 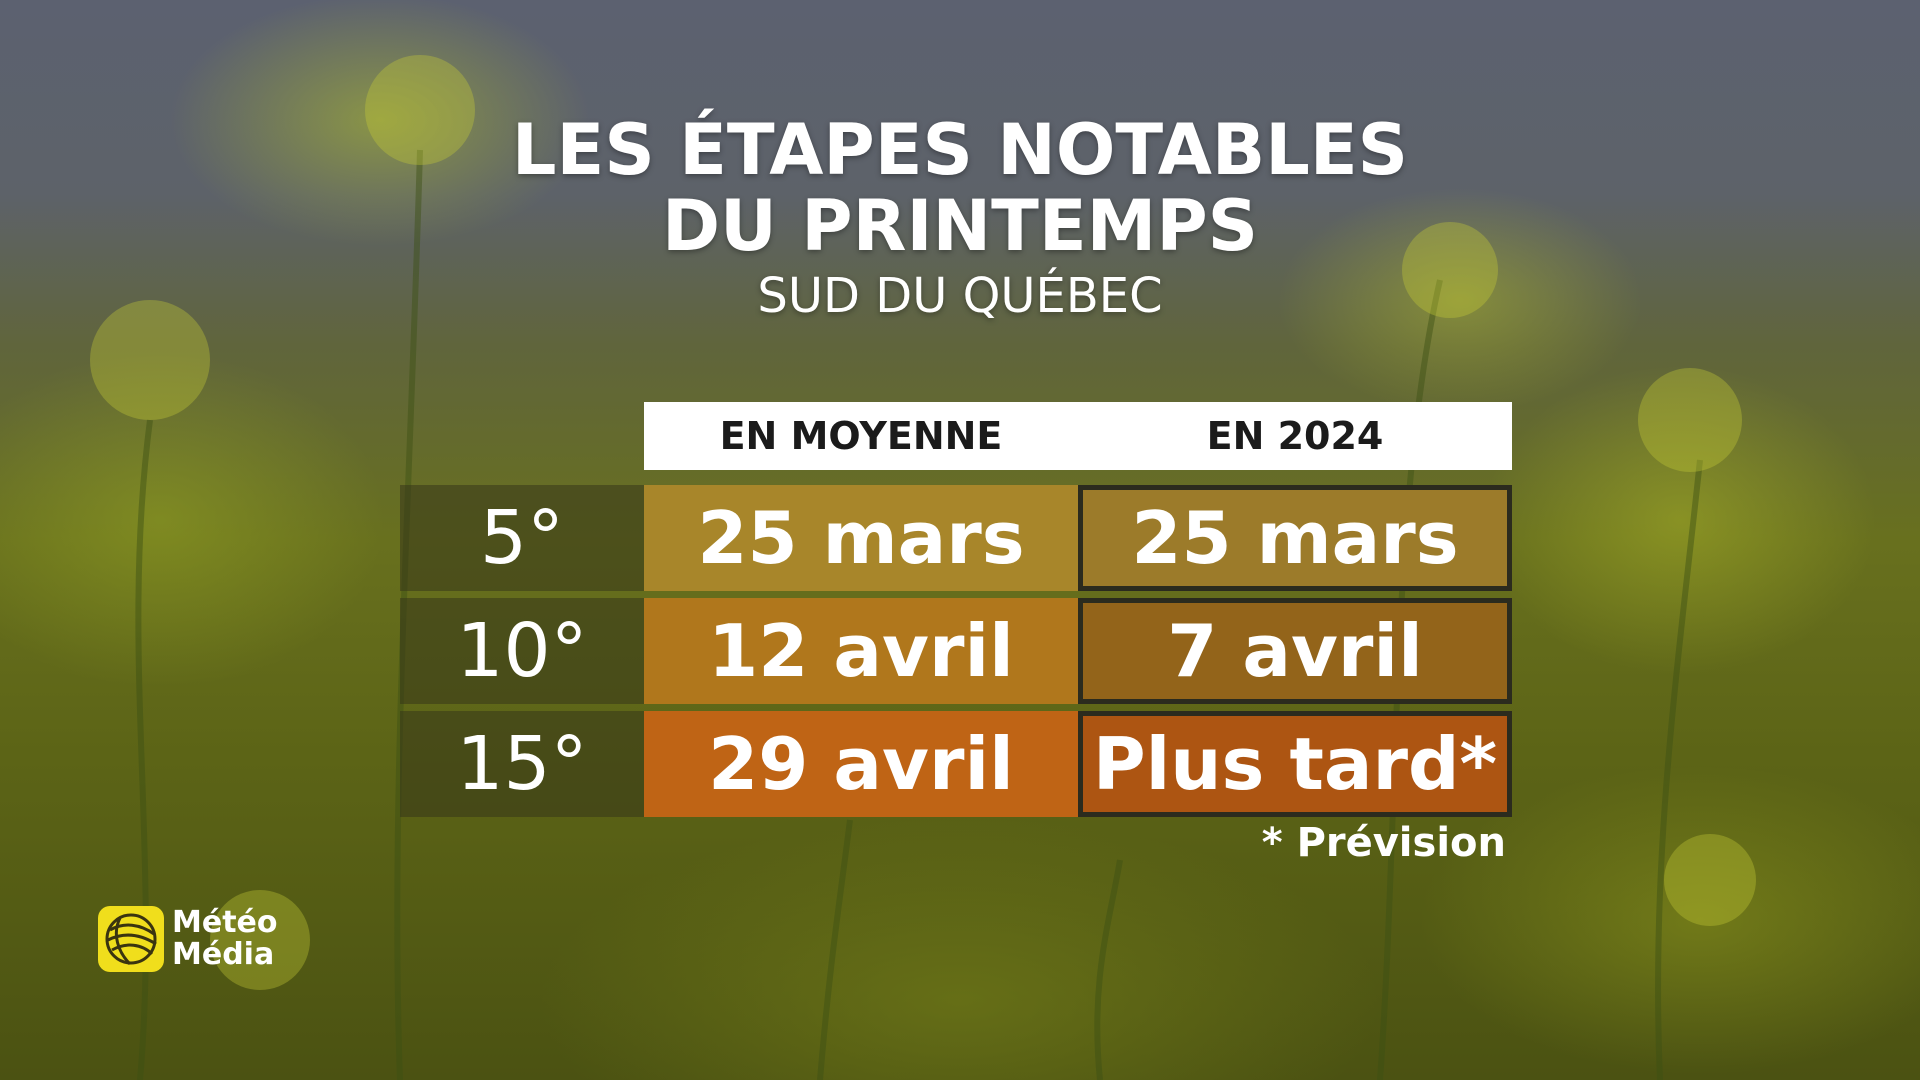 What do you see at coordinates (861, 651) in the screenshot?
I see `cell-average: 12 avril` at bounding box center [861, 651].